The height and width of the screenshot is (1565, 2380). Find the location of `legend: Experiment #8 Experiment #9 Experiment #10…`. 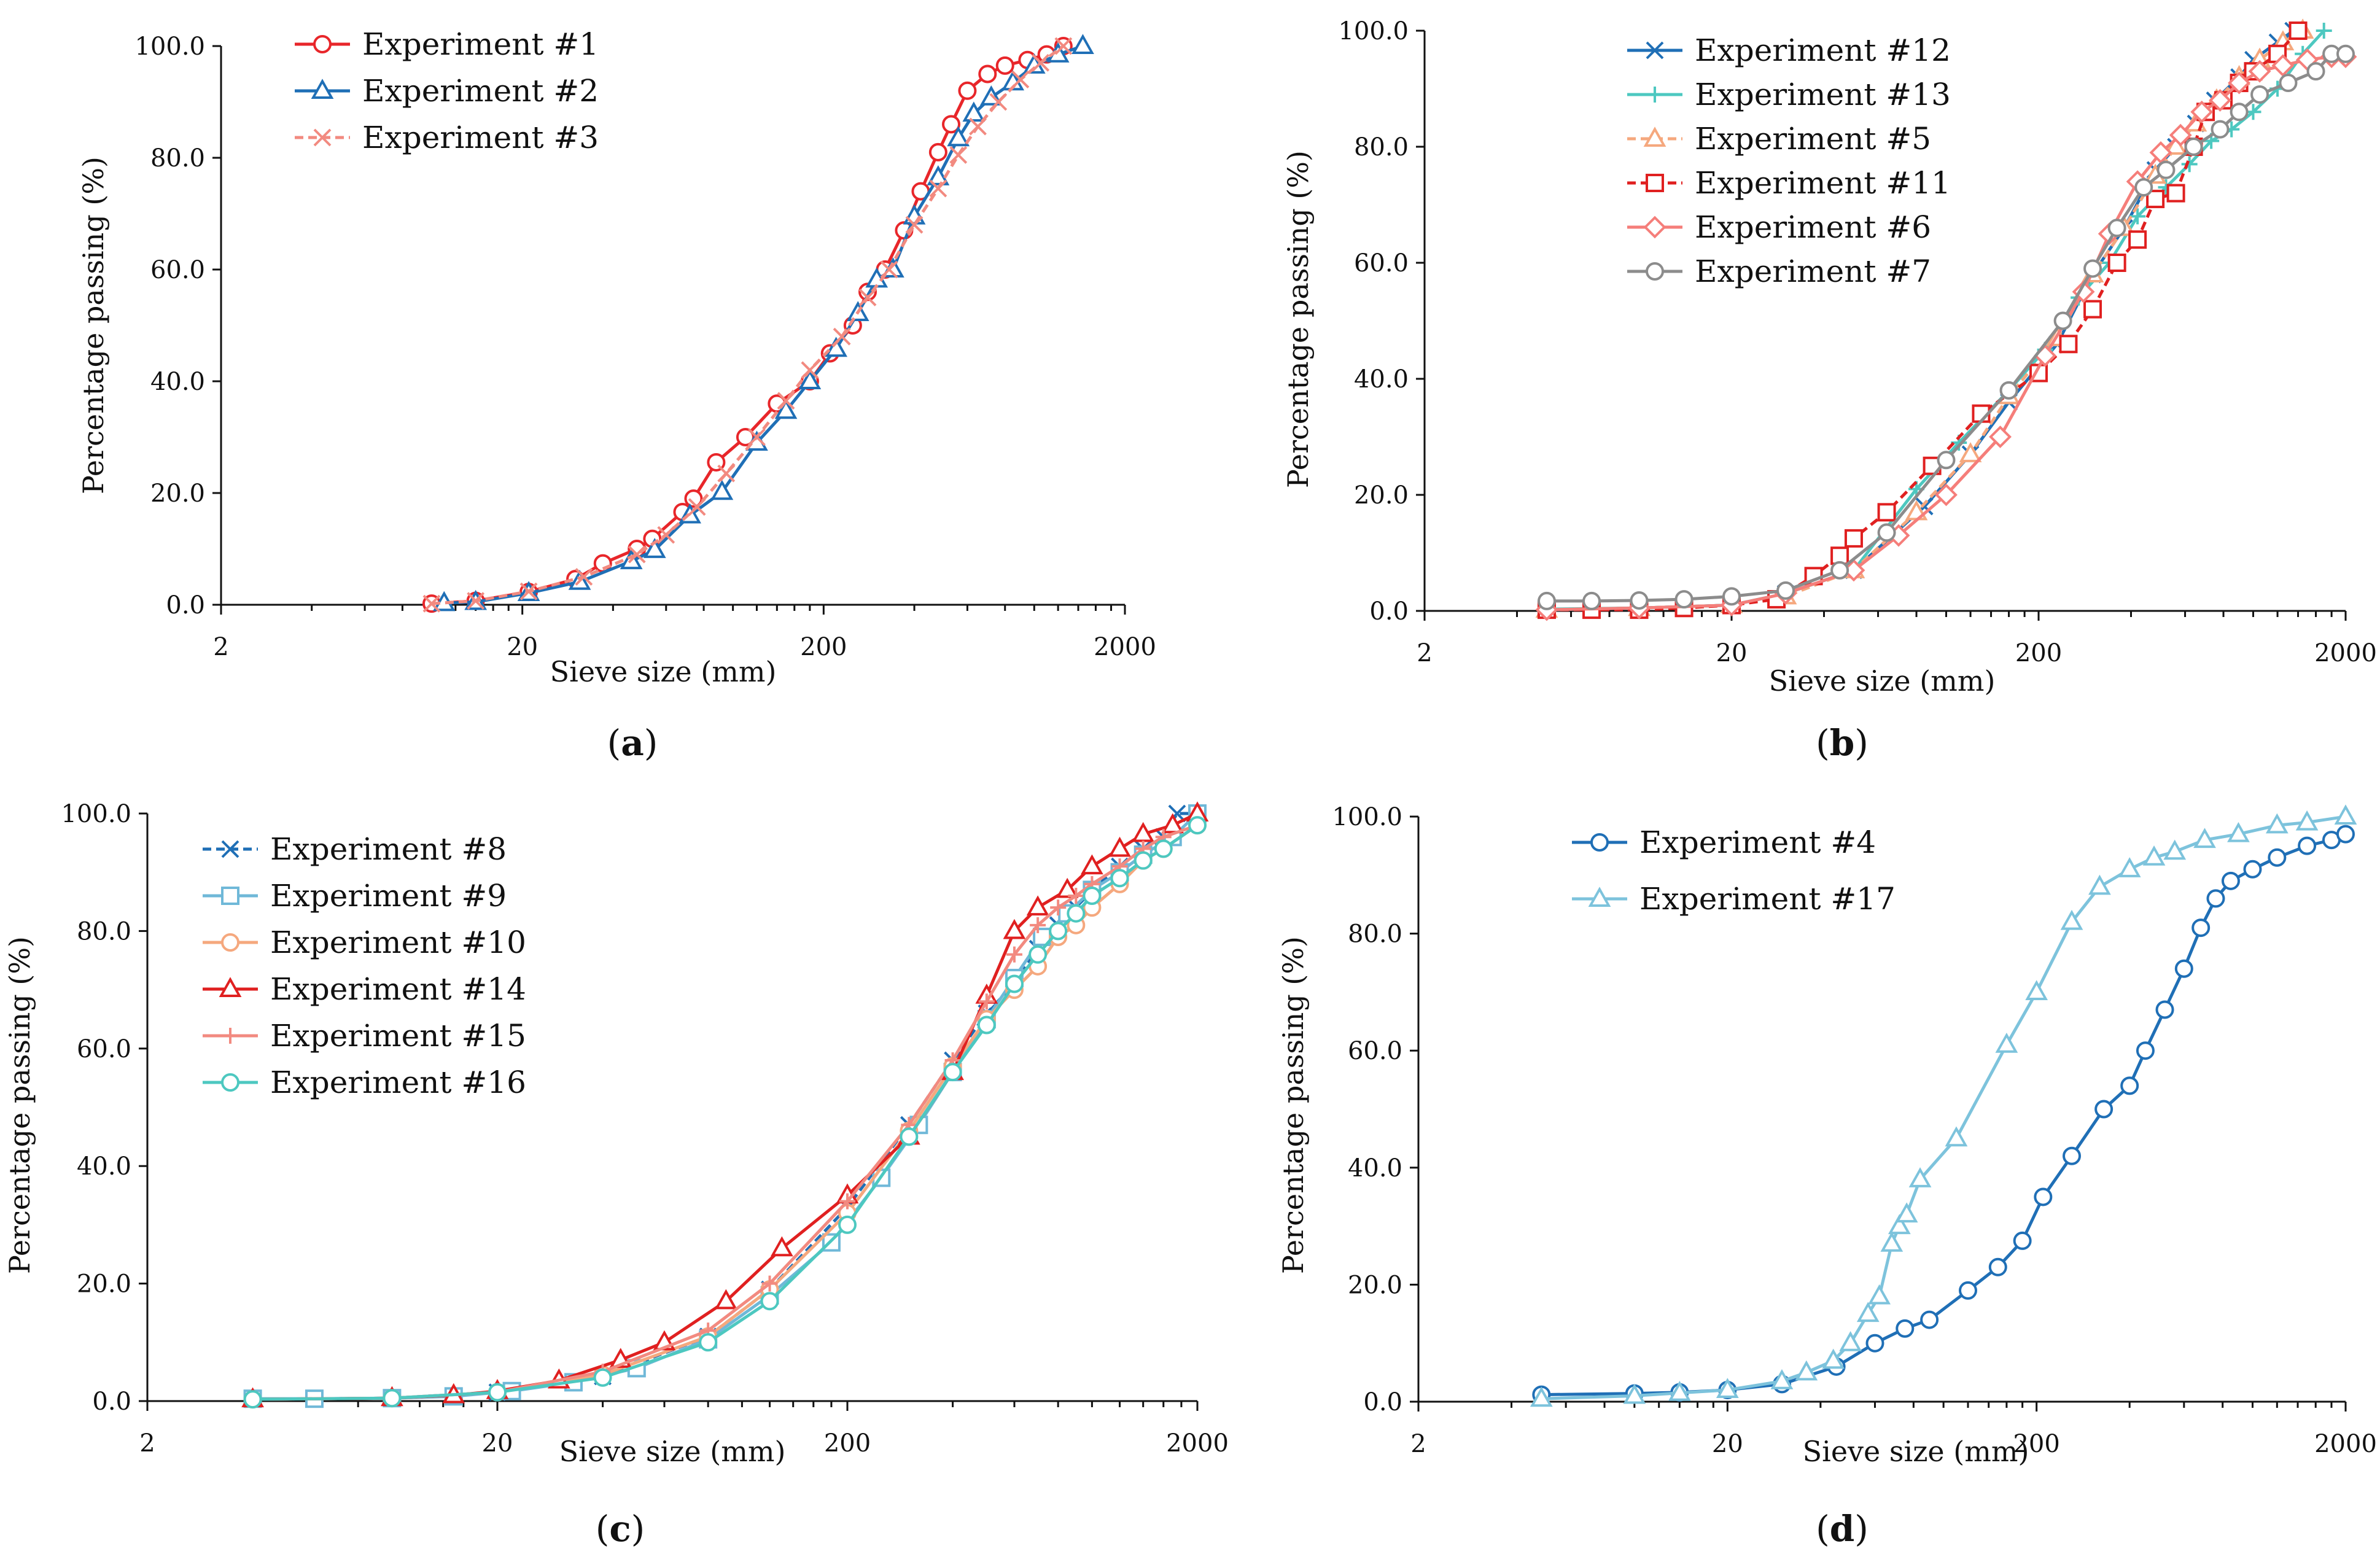

legend: Experiment #8 Experiment #9 Experiment #10… is located at coordinates (365, 965).